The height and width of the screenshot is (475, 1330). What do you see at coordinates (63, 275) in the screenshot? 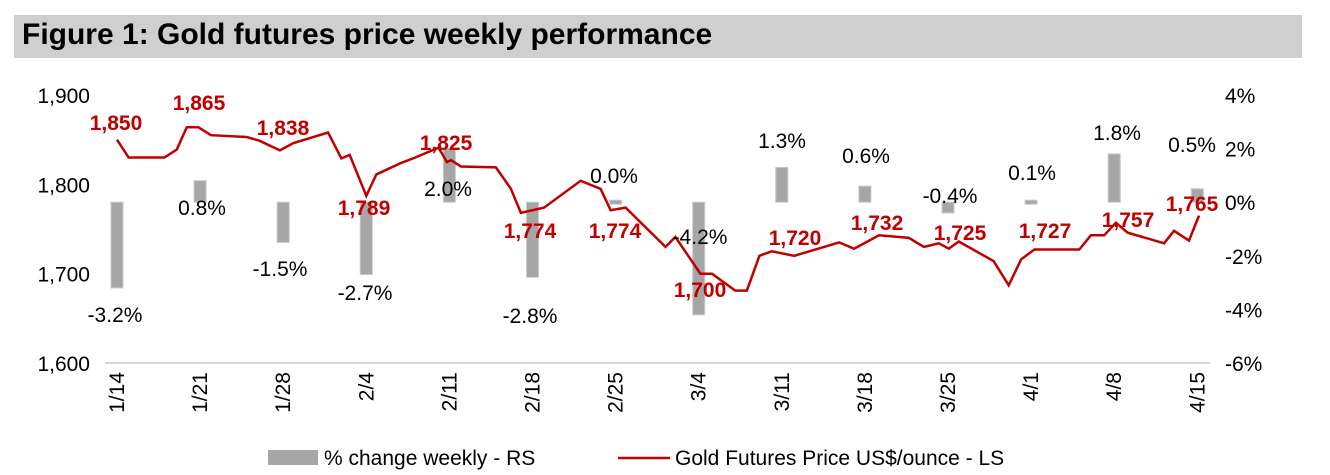
I see `left-axis-tick-label: 1,700` at bounding box center [63, 275].